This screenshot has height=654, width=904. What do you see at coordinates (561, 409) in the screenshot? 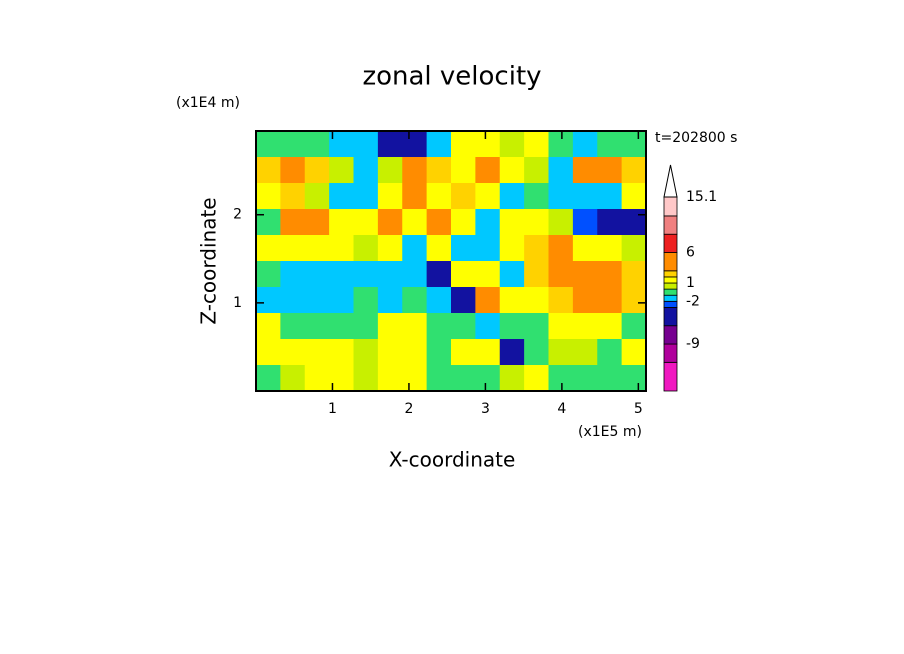
I see `x-tick-label: 4` at bounding box center [561, 409].